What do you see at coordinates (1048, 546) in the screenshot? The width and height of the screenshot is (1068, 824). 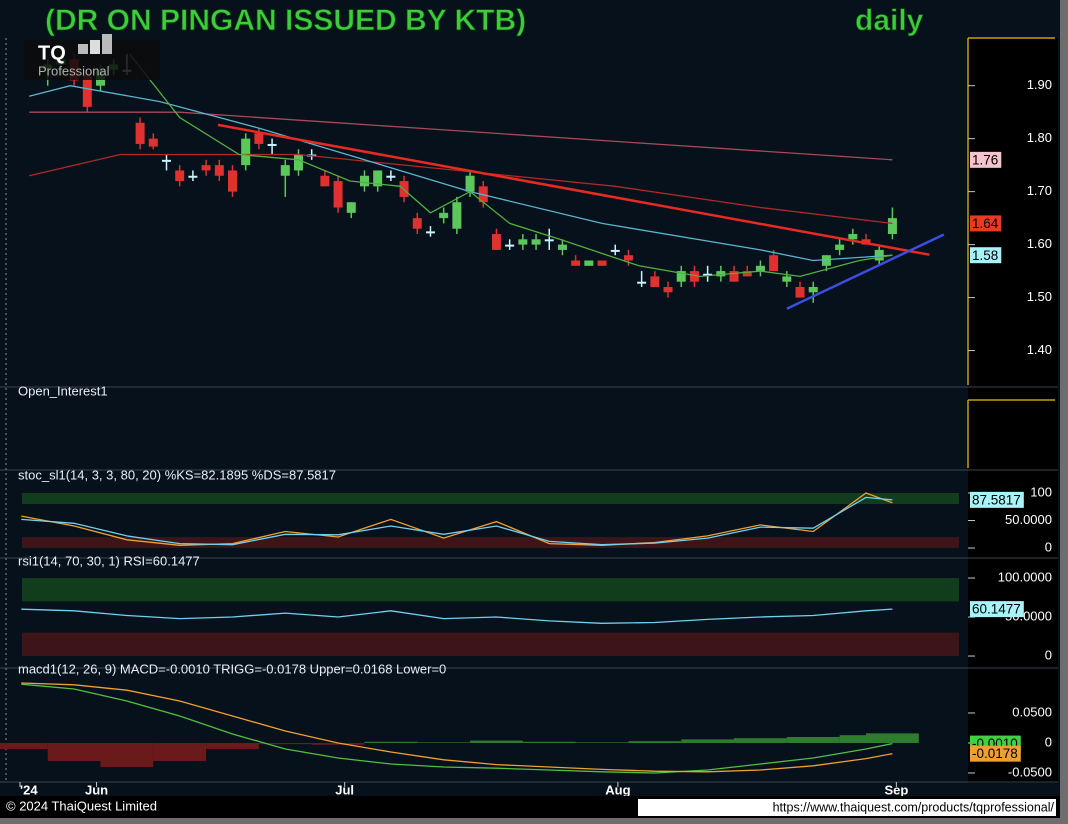 I see `y-tick-label: 0` at bounding box center [1048, 546].